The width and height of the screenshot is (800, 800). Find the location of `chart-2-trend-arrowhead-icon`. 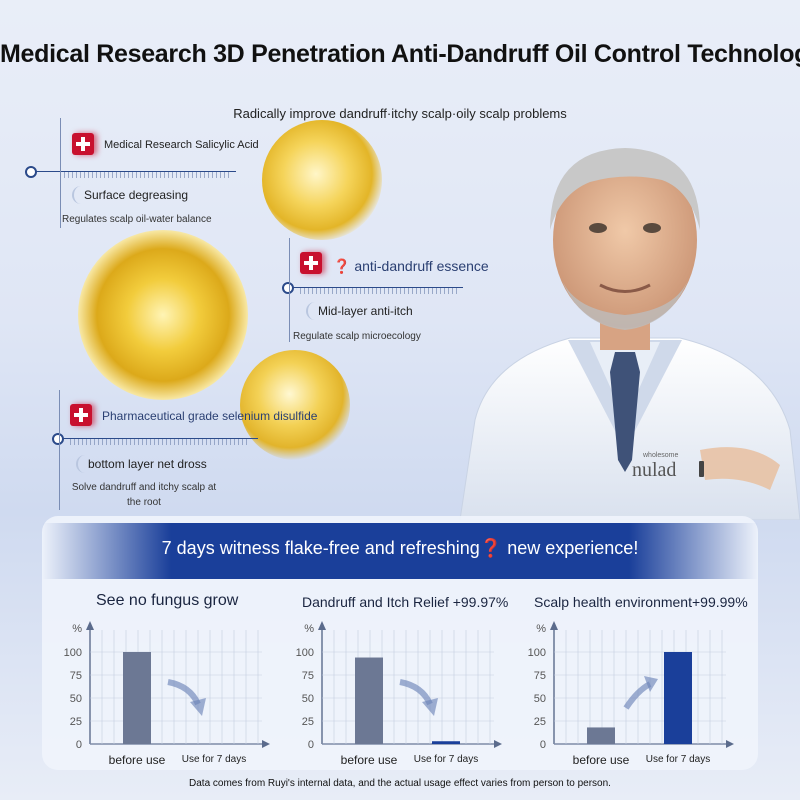

chart-2-trend-arrowhead-icon is located at coordinates (430, 707).